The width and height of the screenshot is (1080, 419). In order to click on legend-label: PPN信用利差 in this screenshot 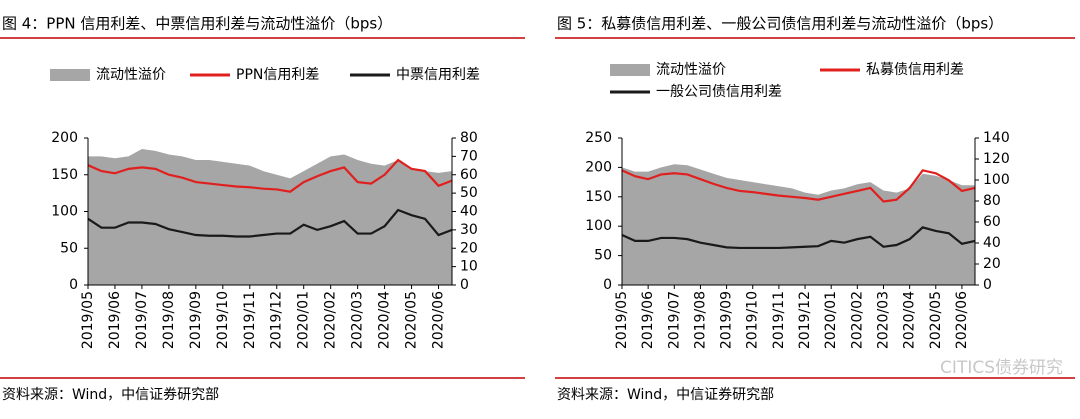, I will do `click(277, 75)`.